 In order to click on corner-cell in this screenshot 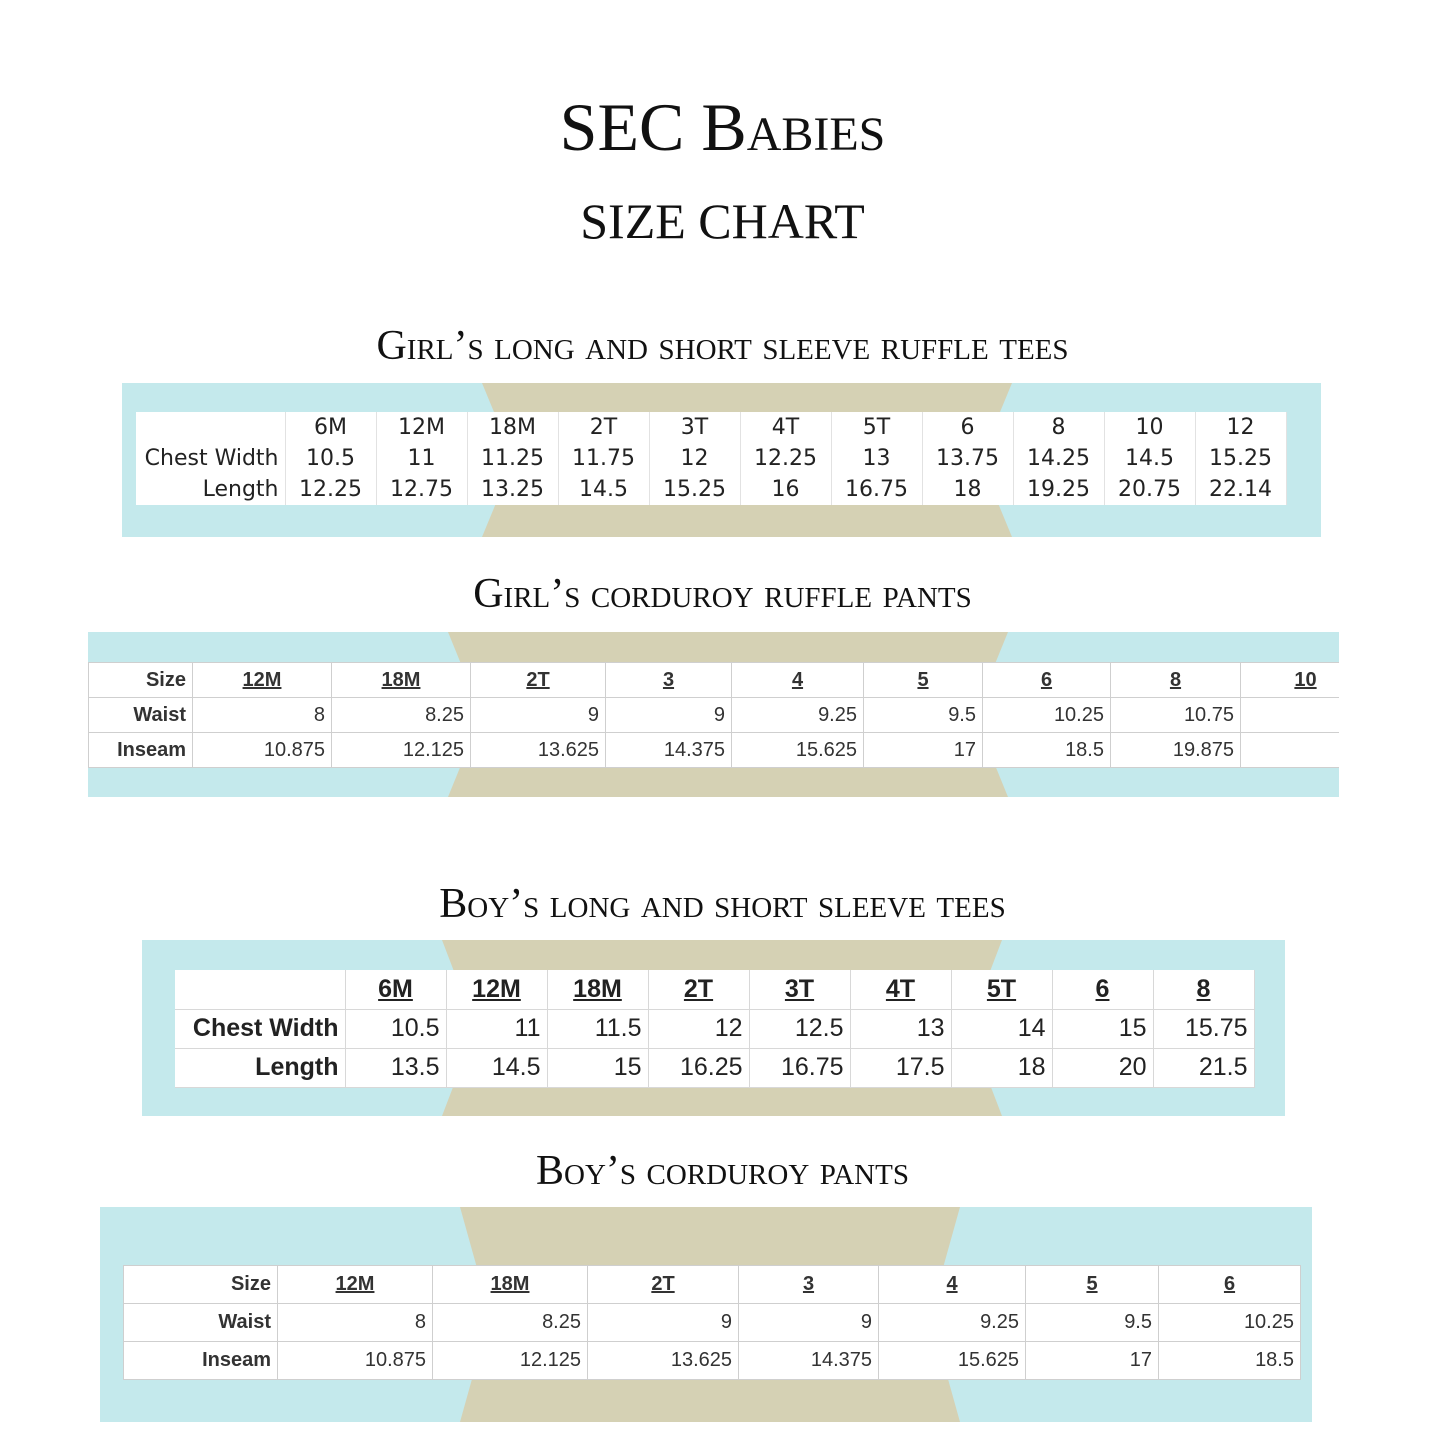, I will do `click(211, 427)`.